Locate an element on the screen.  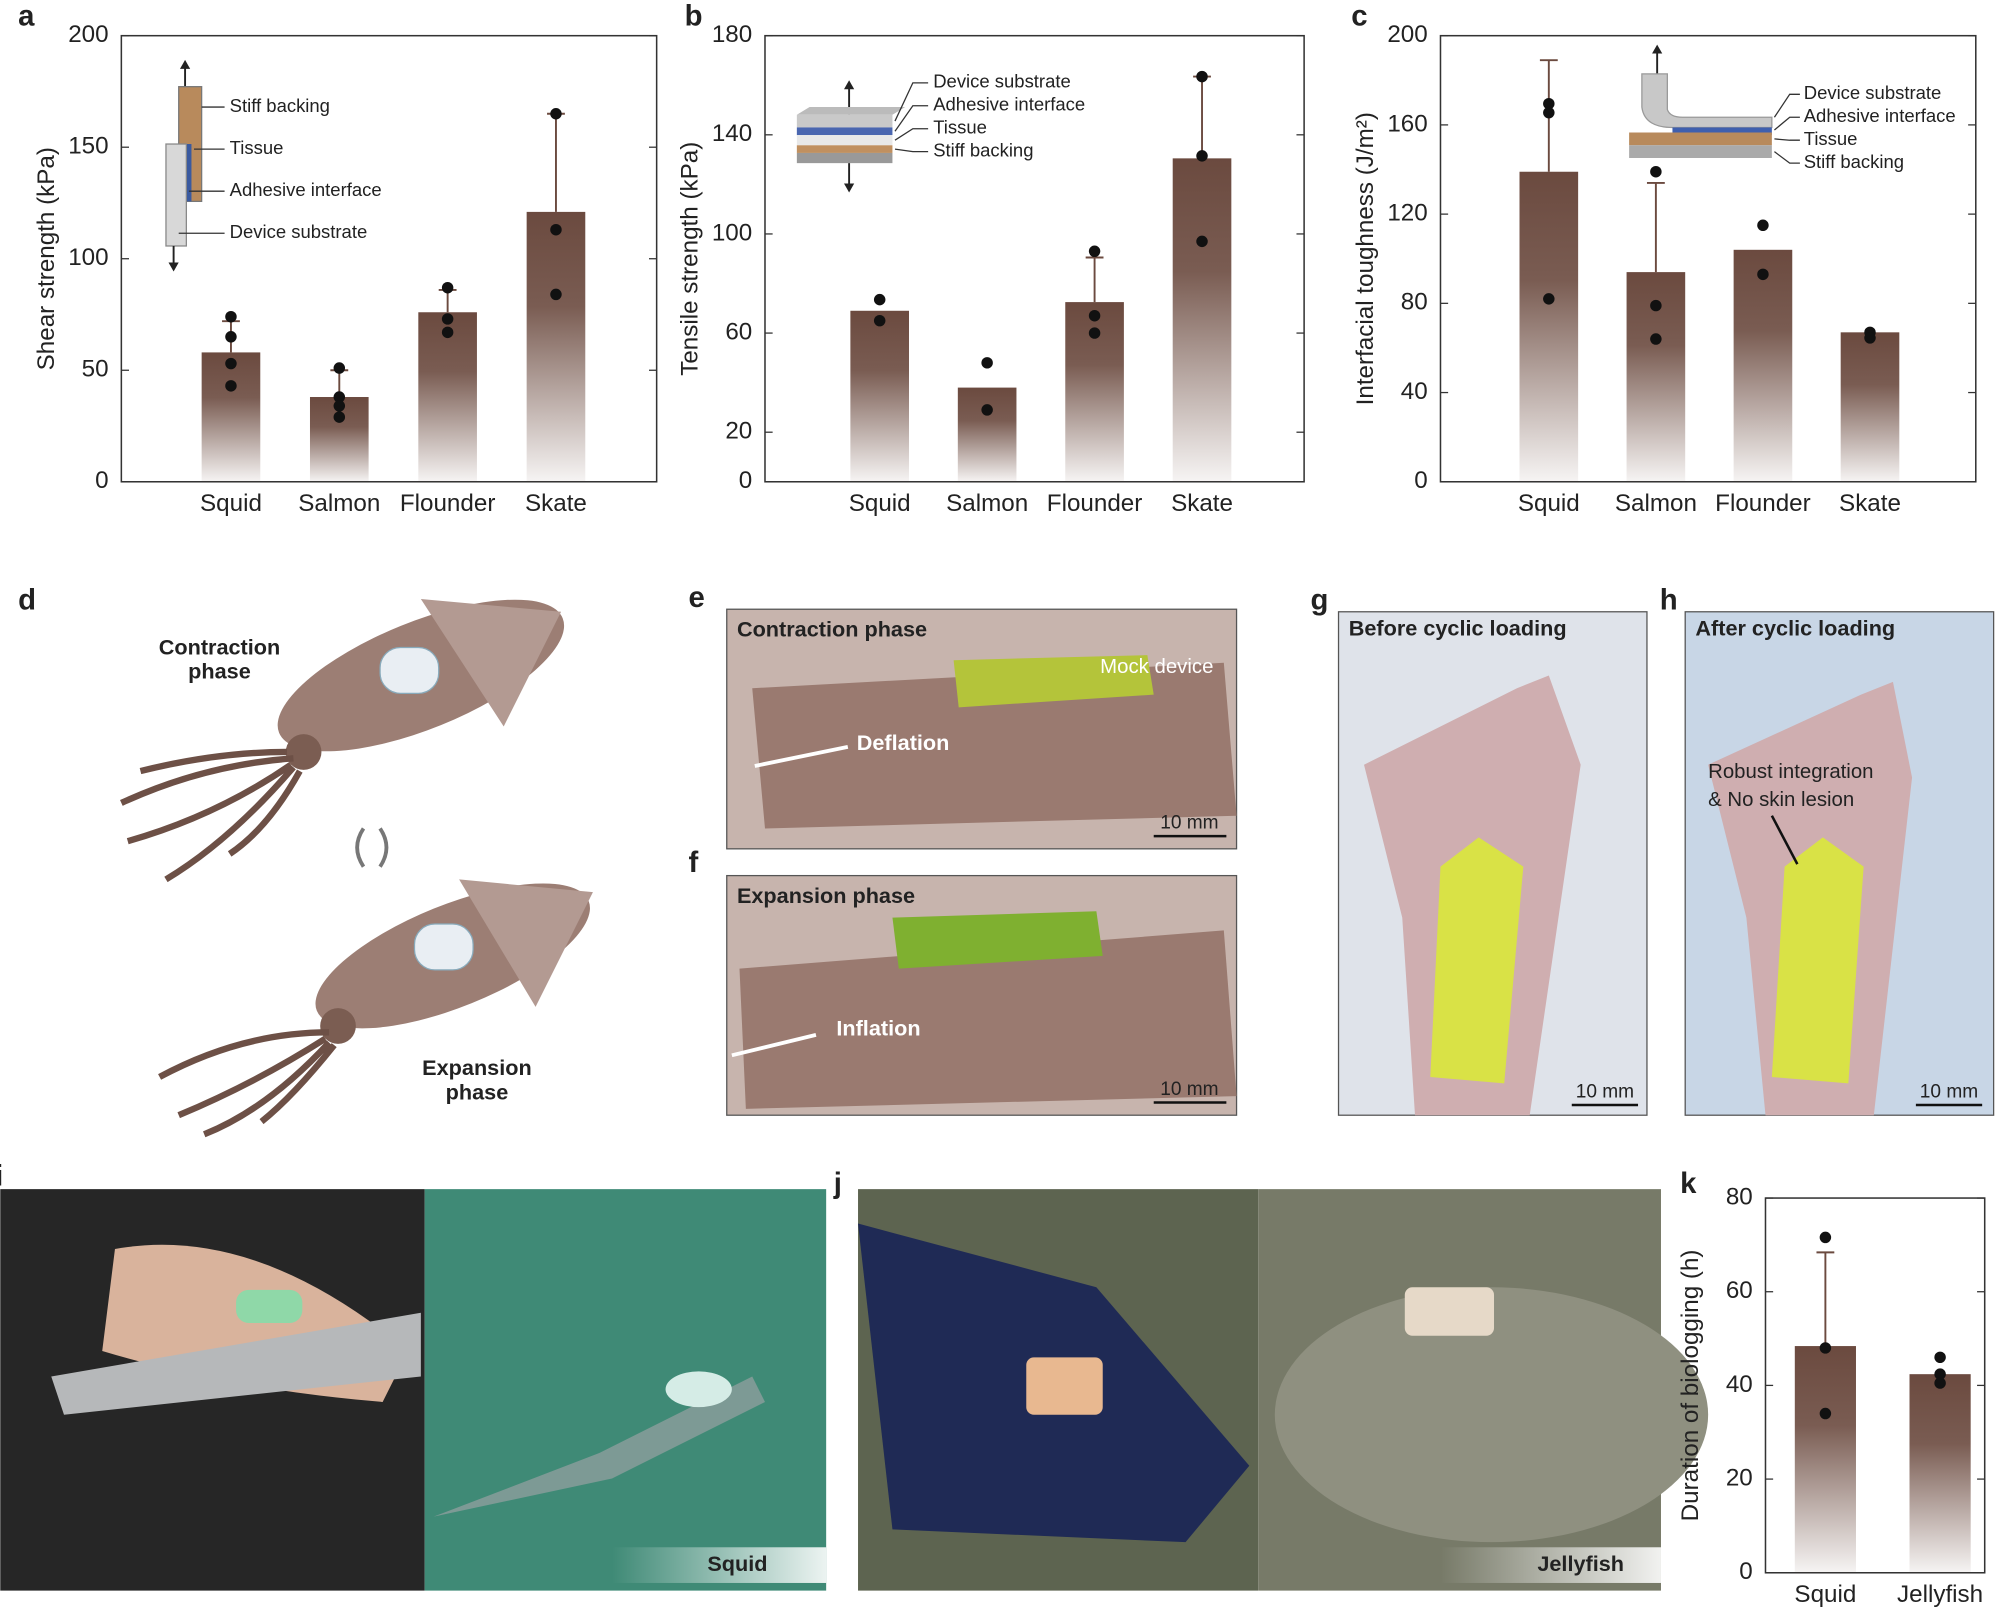
y-axis-label: Interfacial toughness (J/m²) is located at coordinates (1365, 258).